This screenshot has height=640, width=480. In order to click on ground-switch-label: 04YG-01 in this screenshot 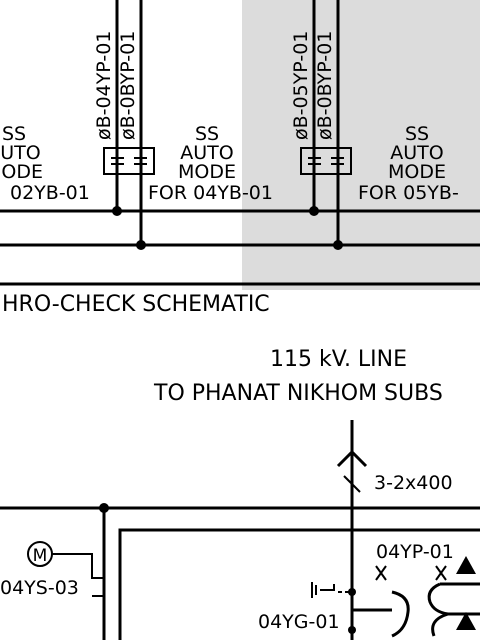, I will do `click(299, 622)`.